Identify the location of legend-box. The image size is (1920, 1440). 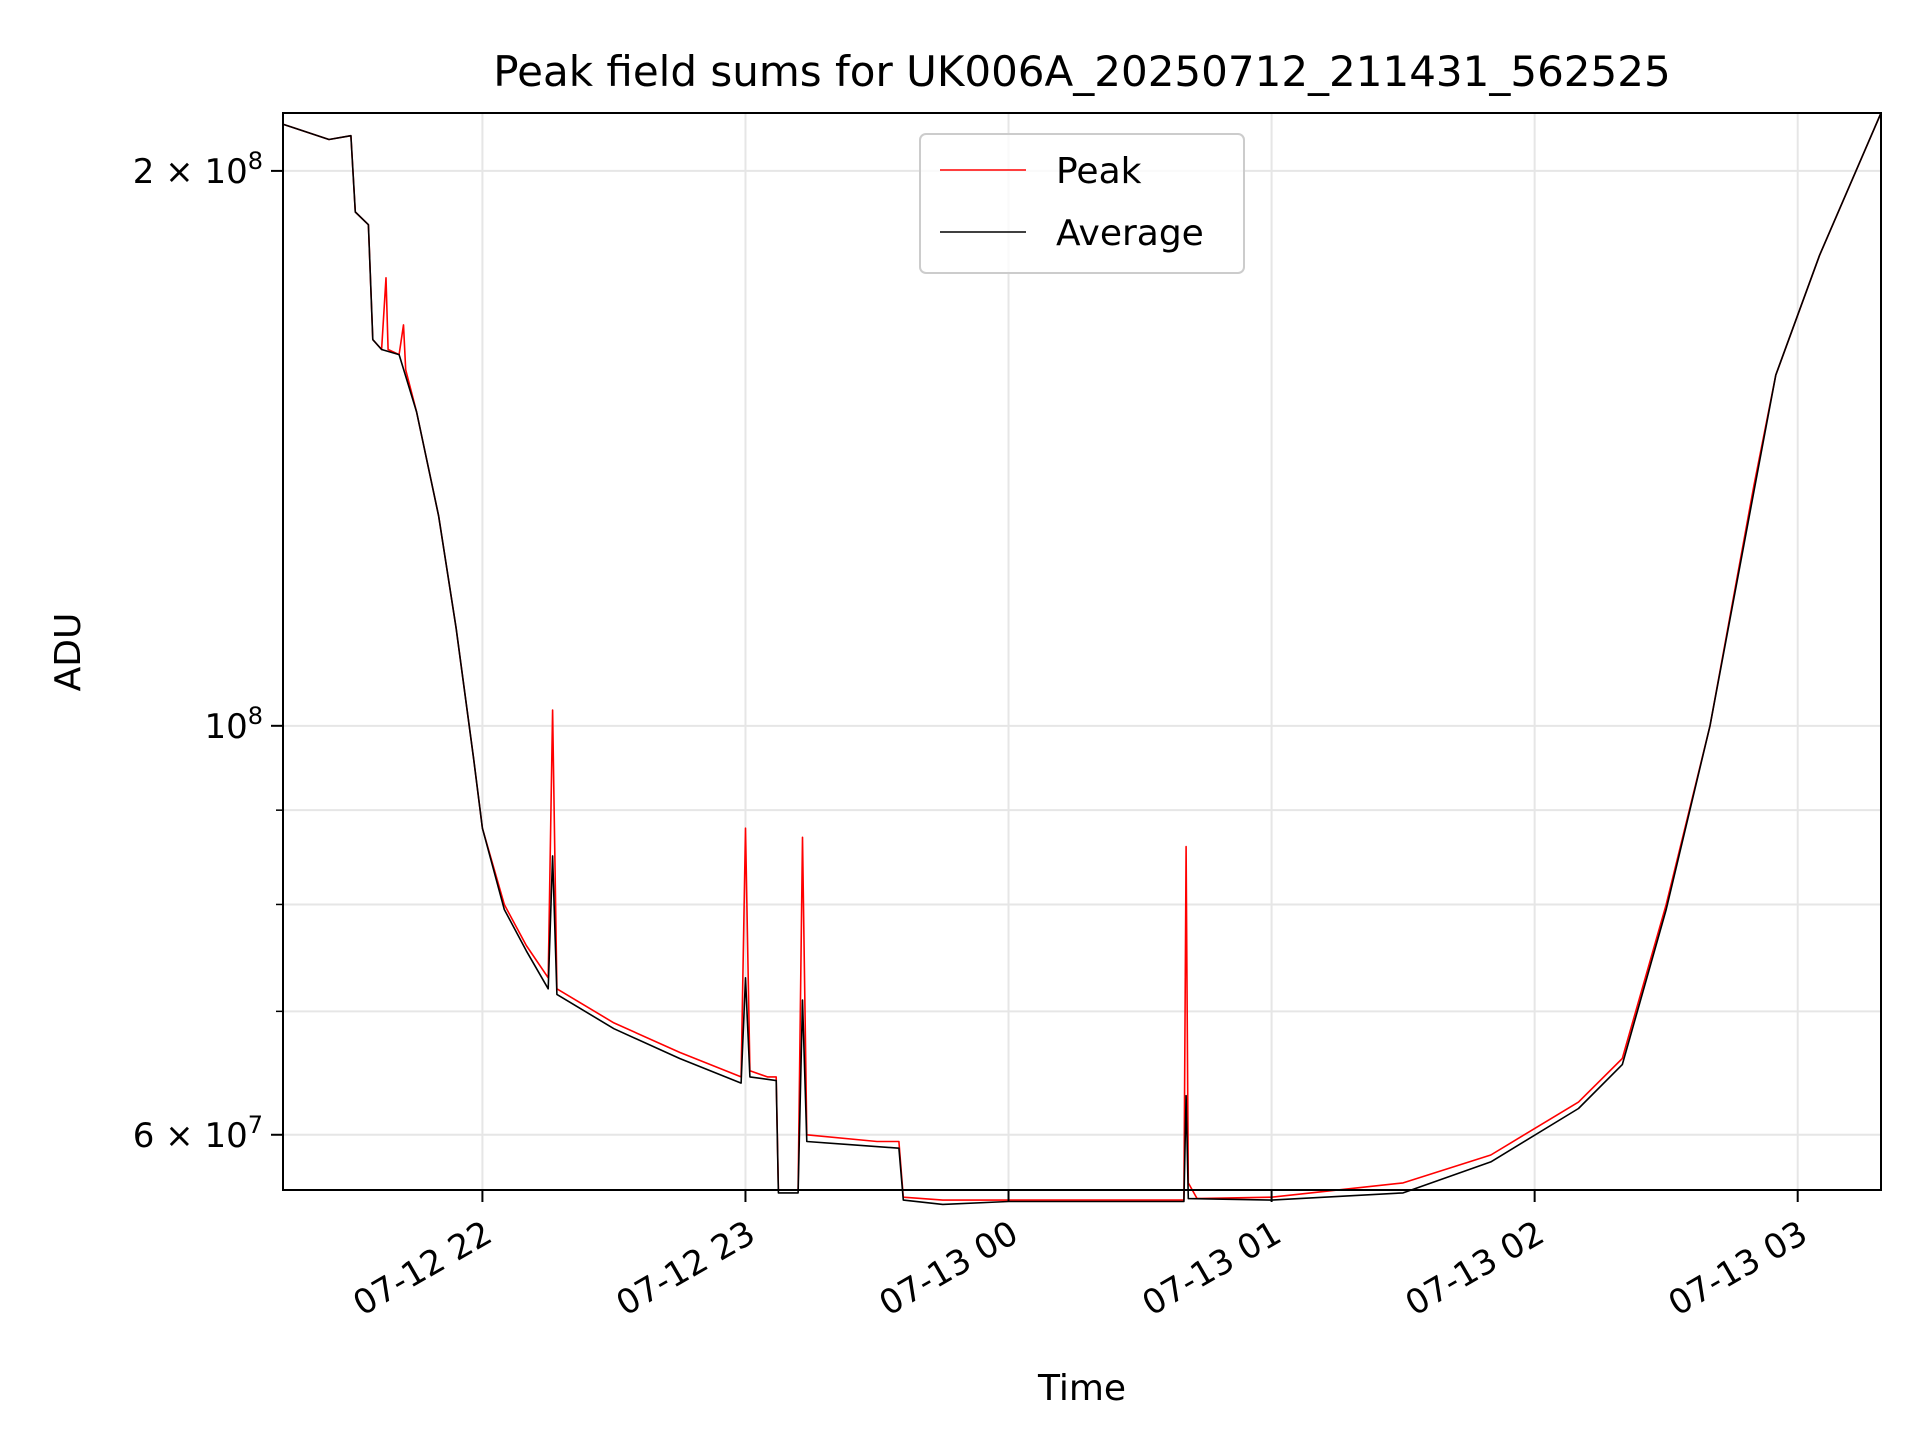
(1082, 203).